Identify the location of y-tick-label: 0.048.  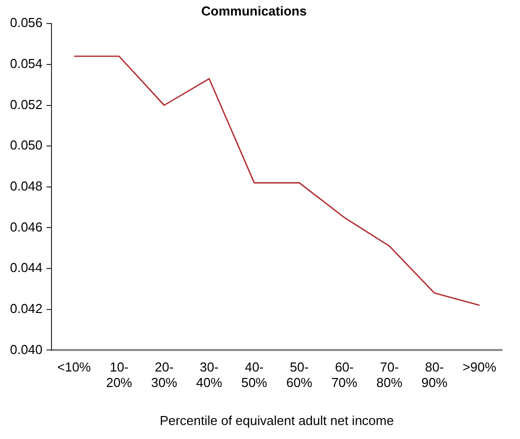
(26, 186).